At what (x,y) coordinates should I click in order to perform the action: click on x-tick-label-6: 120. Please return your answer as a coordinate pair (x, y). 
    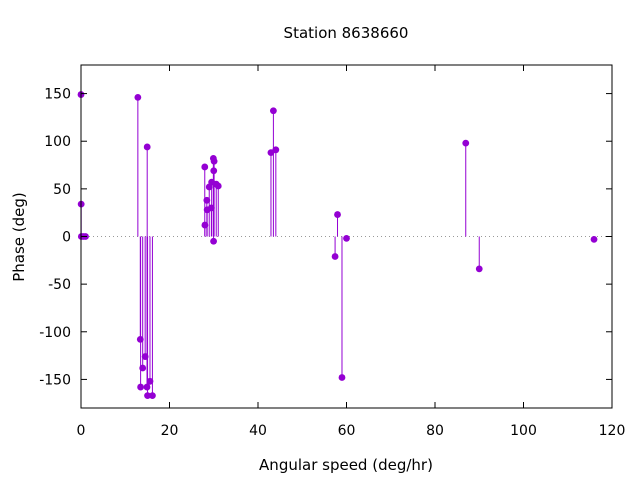
    Looking at the image, I should click on (612, 431).